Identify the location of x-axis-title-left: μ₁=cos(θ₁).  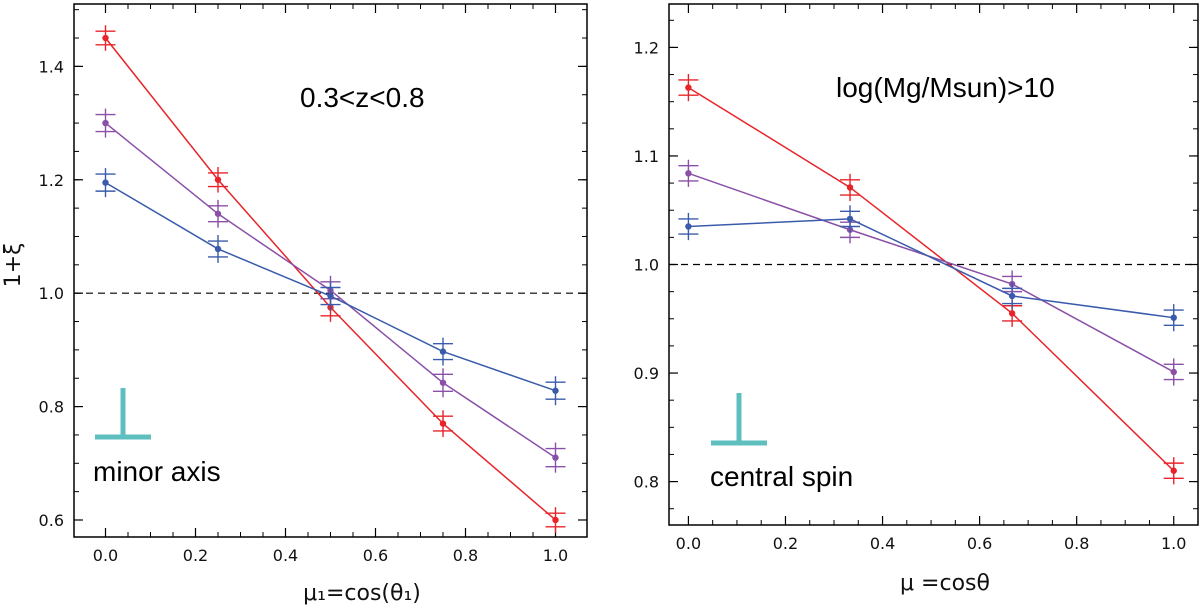
(362, 593).